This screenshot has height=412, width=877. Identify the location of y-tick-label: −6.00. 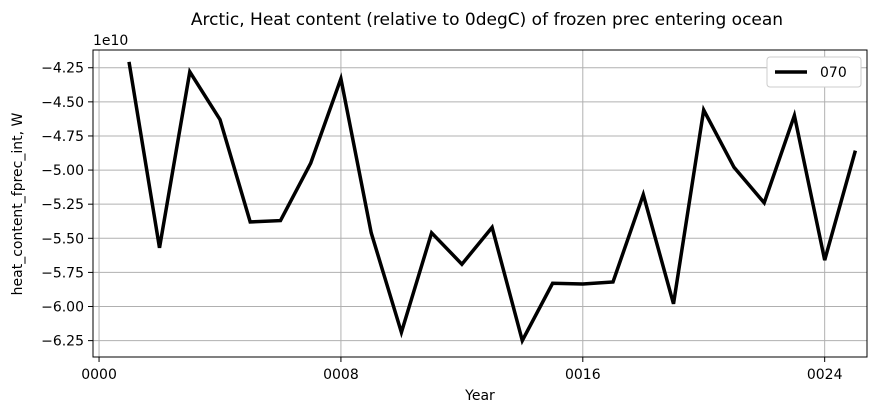
(62, 308).